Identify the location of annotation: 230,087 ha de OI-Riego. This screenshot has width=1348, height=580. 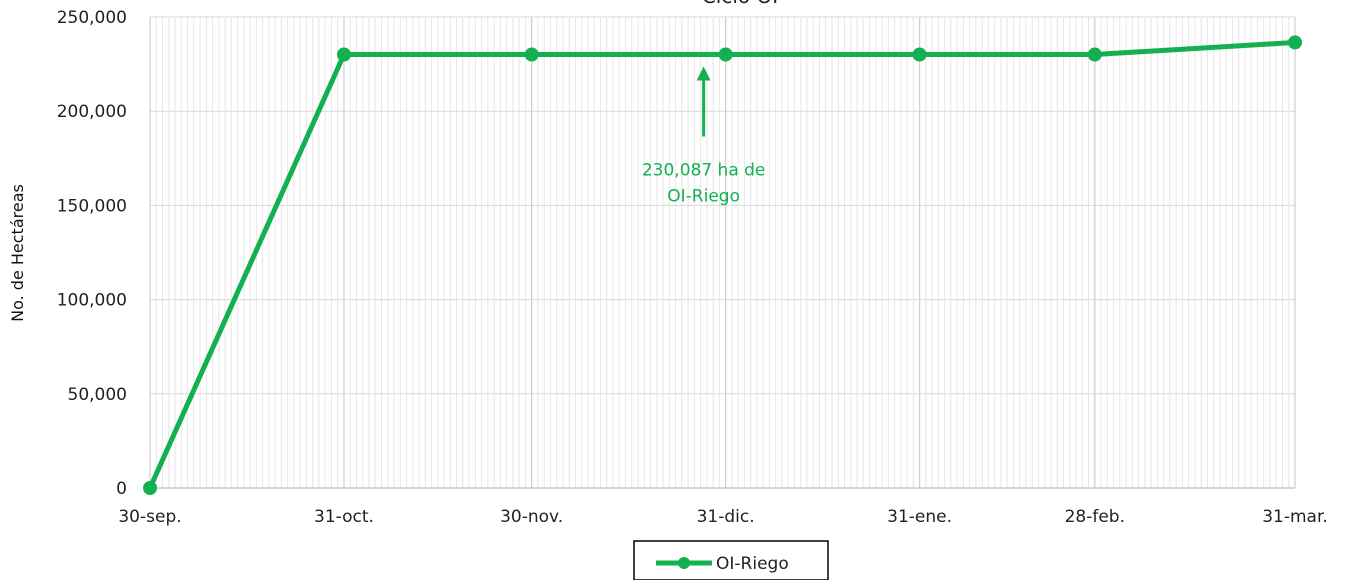
(704, 136).